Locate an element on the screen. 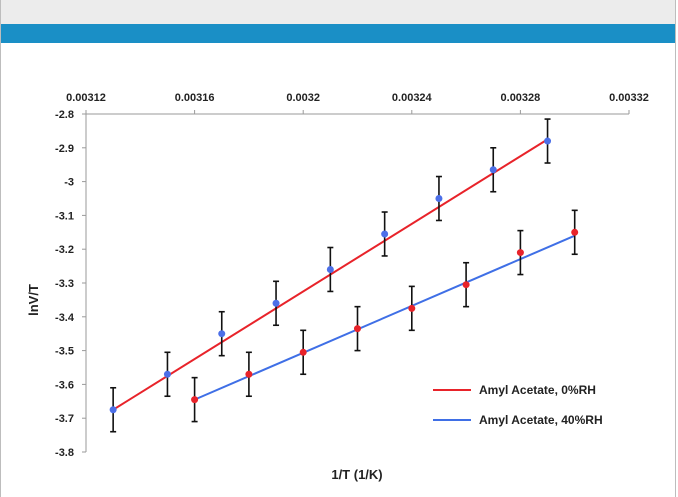  y-tick-label: -3.8 is located at coordinates (64, 453).